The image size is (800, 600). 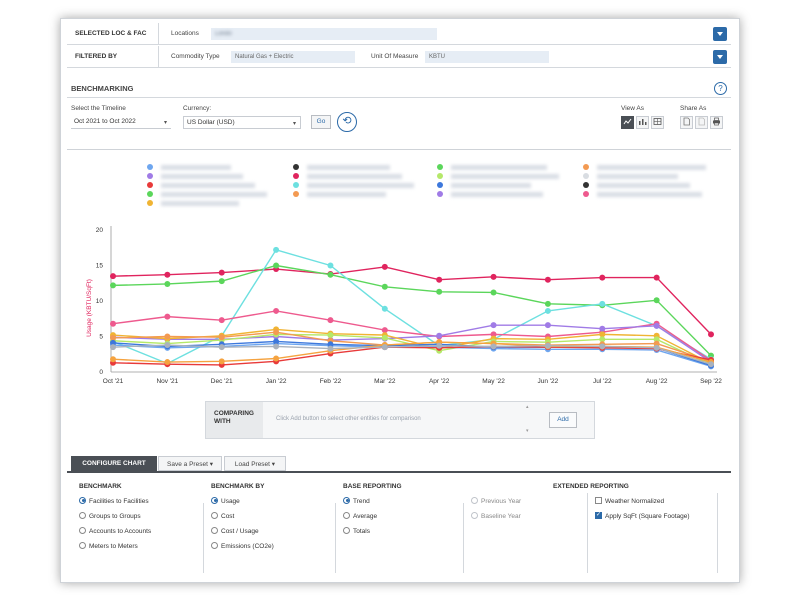 I want to click on table-icon, so click(x=657, y=122).